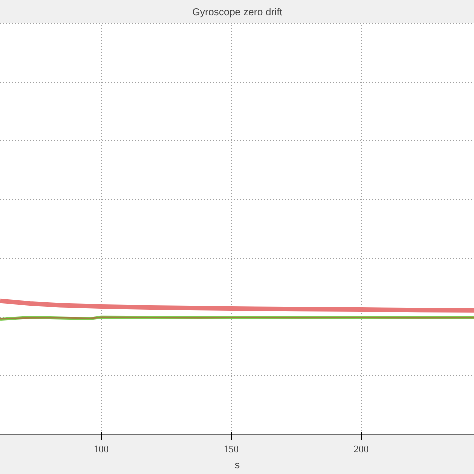 The height and width of the screenshot is (474, 474). What do you see at coordinates (237, 13) in the screenshot?
I see `chart-title: Gyroscope zero drift` at bounding box center [237, 13].